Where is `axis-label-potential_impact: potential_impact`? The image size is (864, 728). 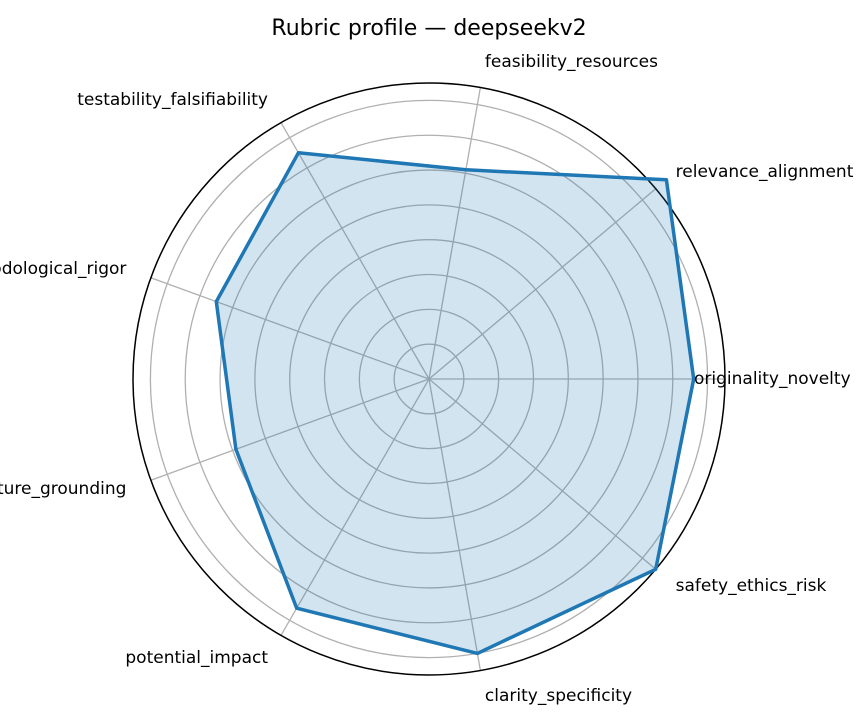
axis-label-potential_impact: potential_impact is located at coordinates (196, 658).